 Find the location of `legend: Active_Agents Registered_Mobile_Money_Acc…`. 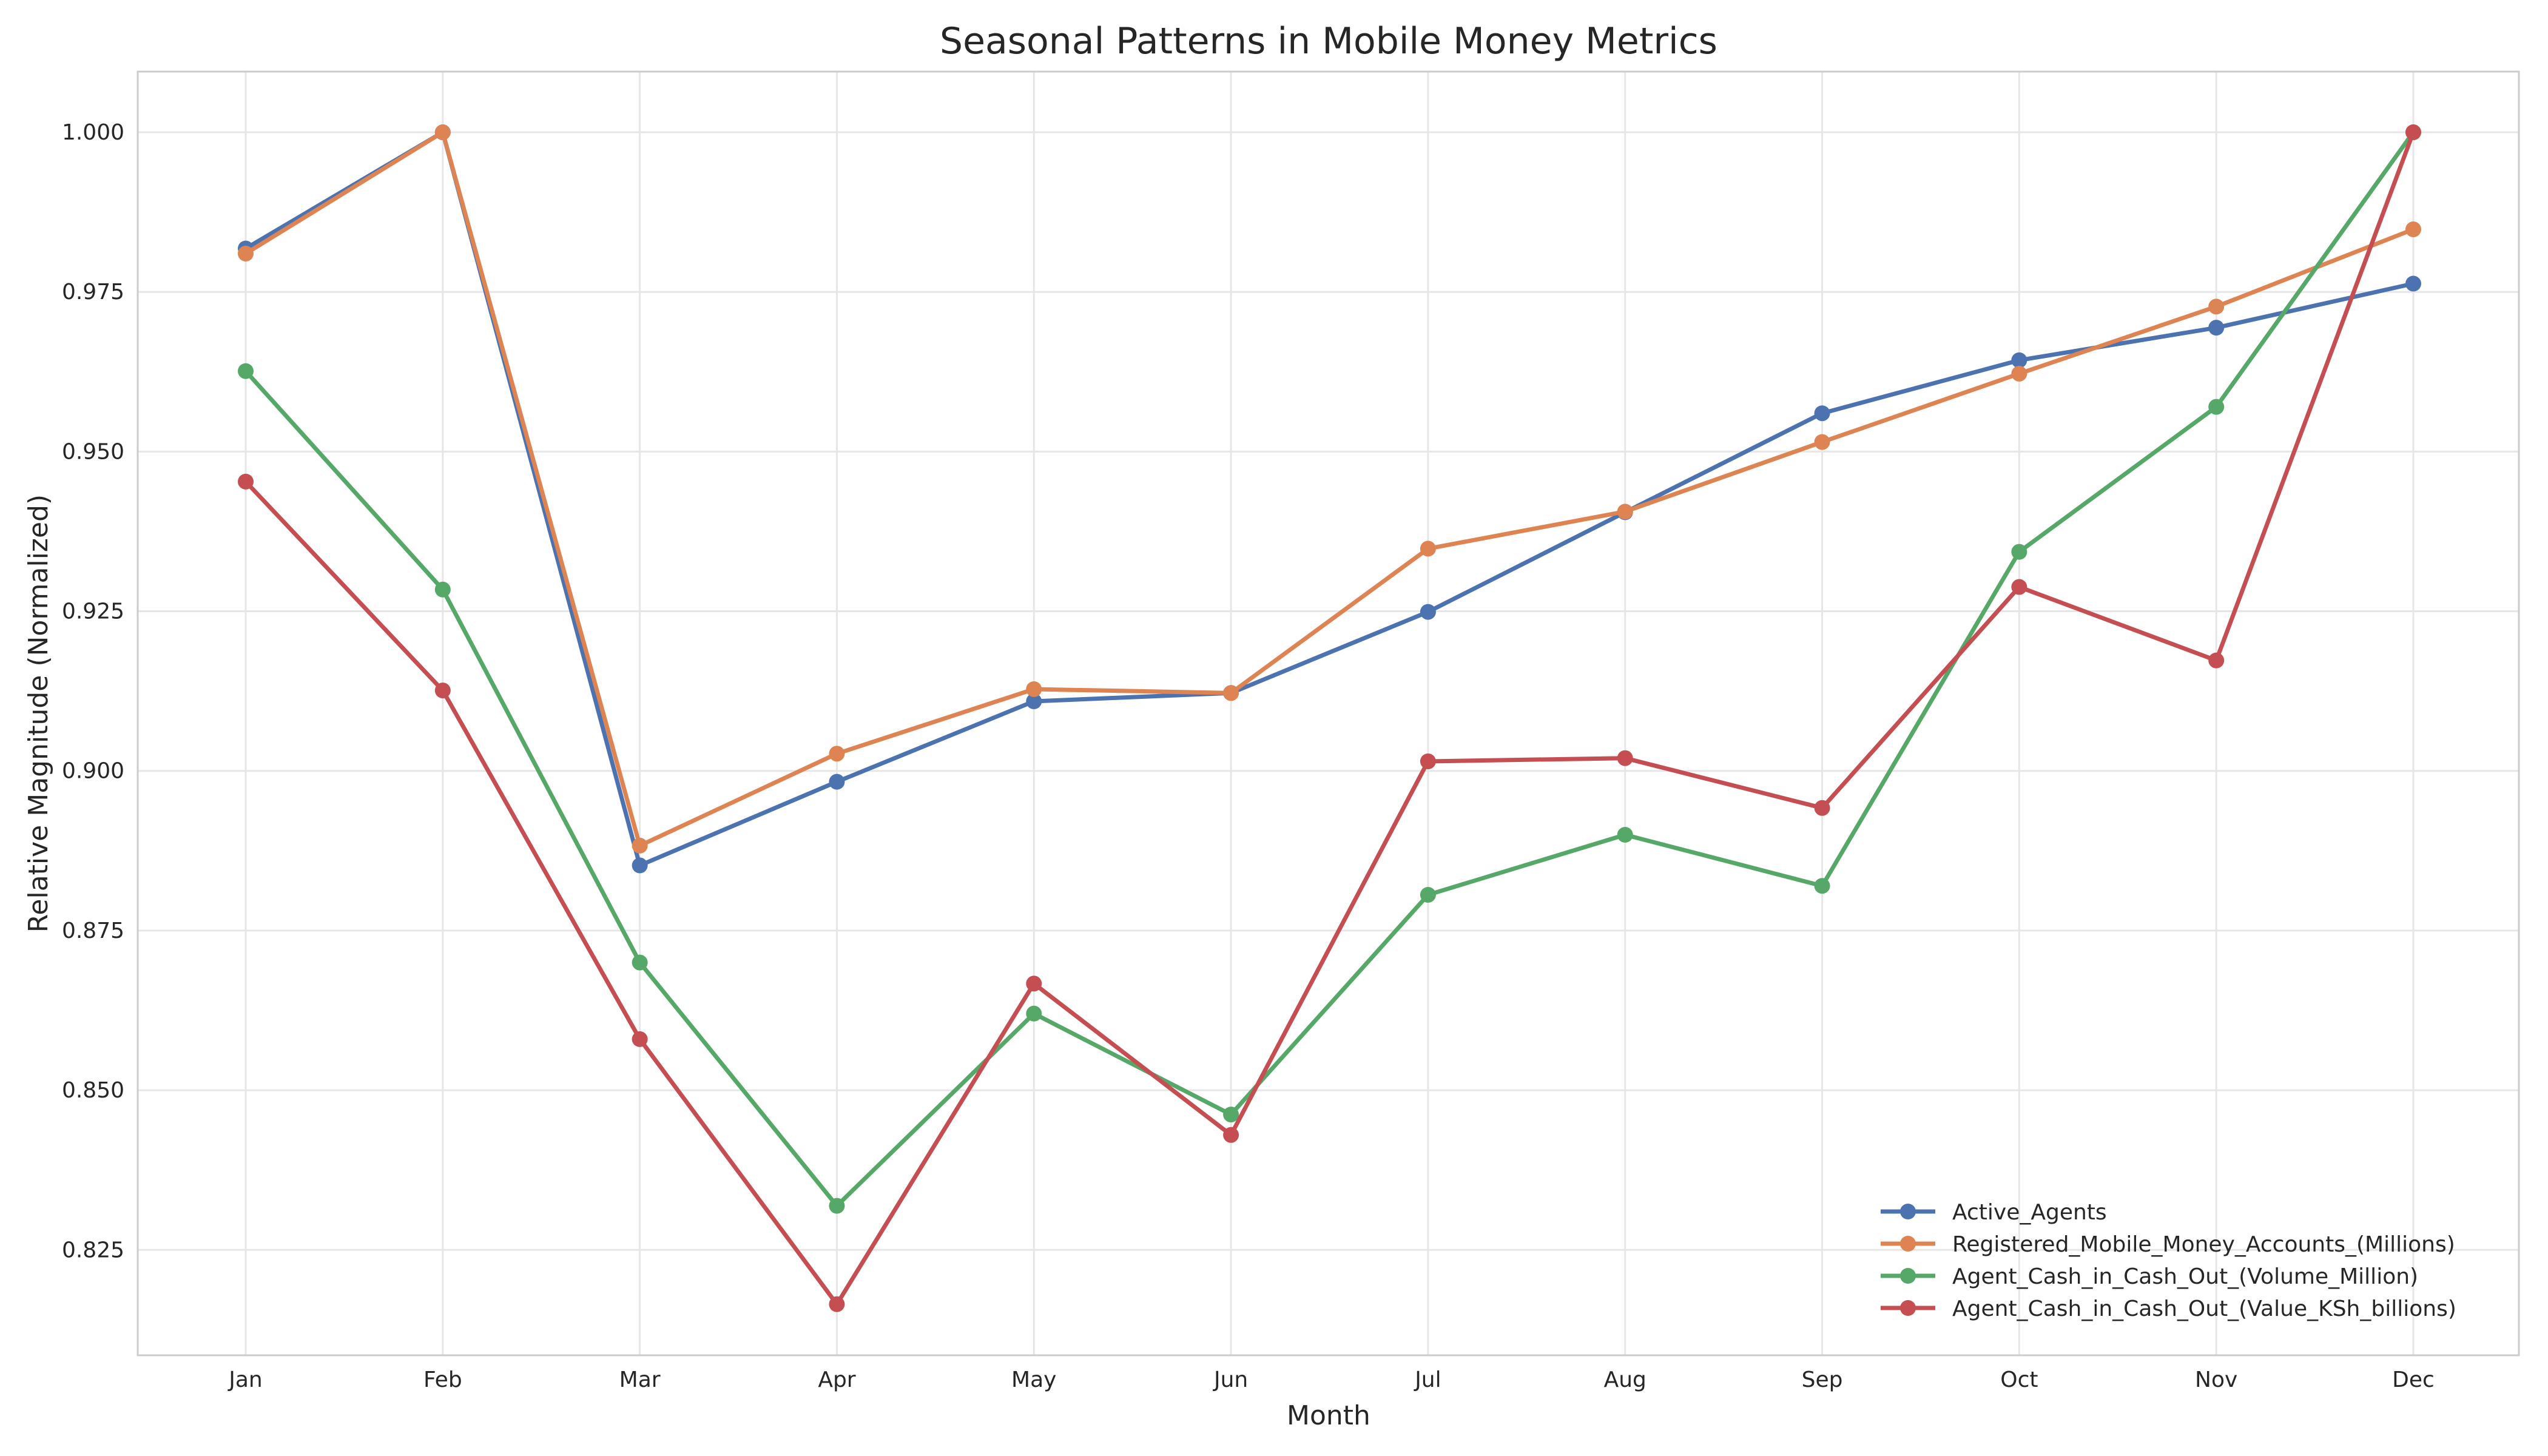

legend: Active_Agents Registered_Mobile_Money_Acc… is located at coordinates (2168, 1260).